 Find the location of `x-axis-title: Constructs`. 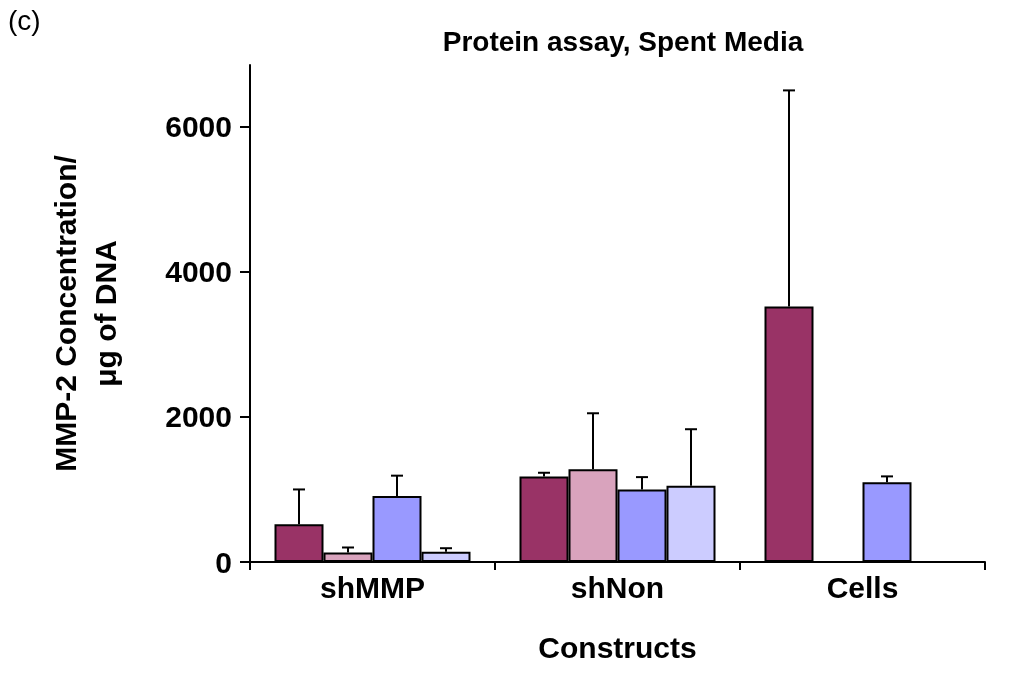

x-axis-title: Constructs is located at coordinates (617, 647).